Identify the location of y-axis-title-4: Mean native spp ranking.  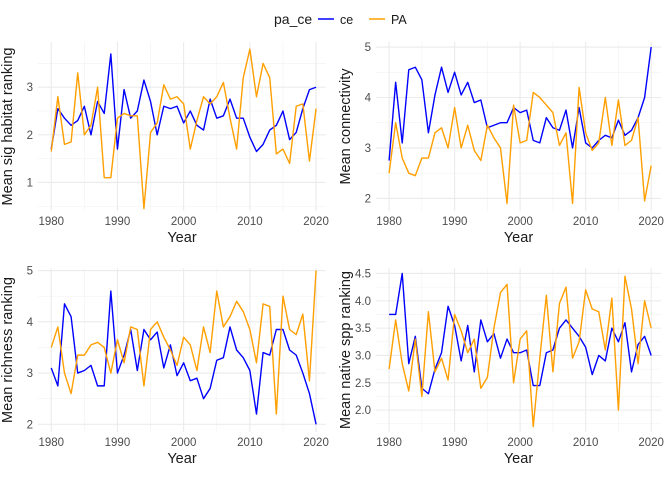
(346, 350).